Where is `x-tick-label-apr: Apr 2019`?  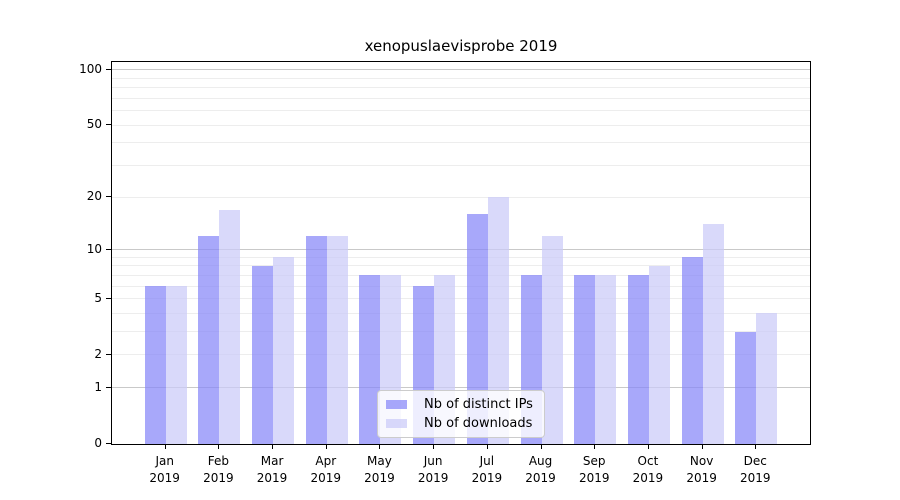 x-tick-label-apr: Apr 2019 is located at coordinates (326, 469).